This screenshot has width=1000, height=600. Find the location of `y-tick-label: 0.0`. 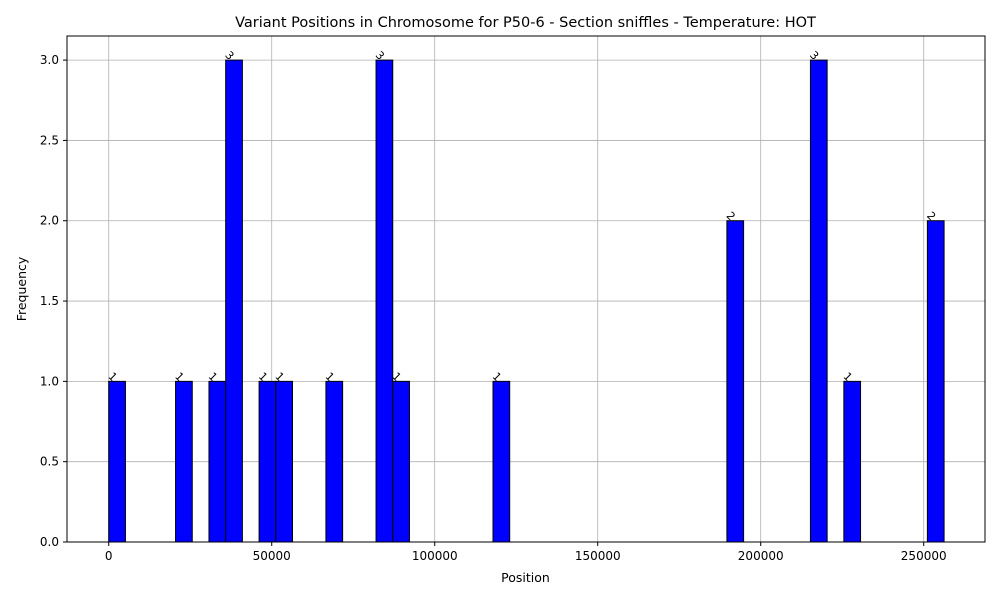

y-tick-label: 0.0 is located at coordinates (49, 542).